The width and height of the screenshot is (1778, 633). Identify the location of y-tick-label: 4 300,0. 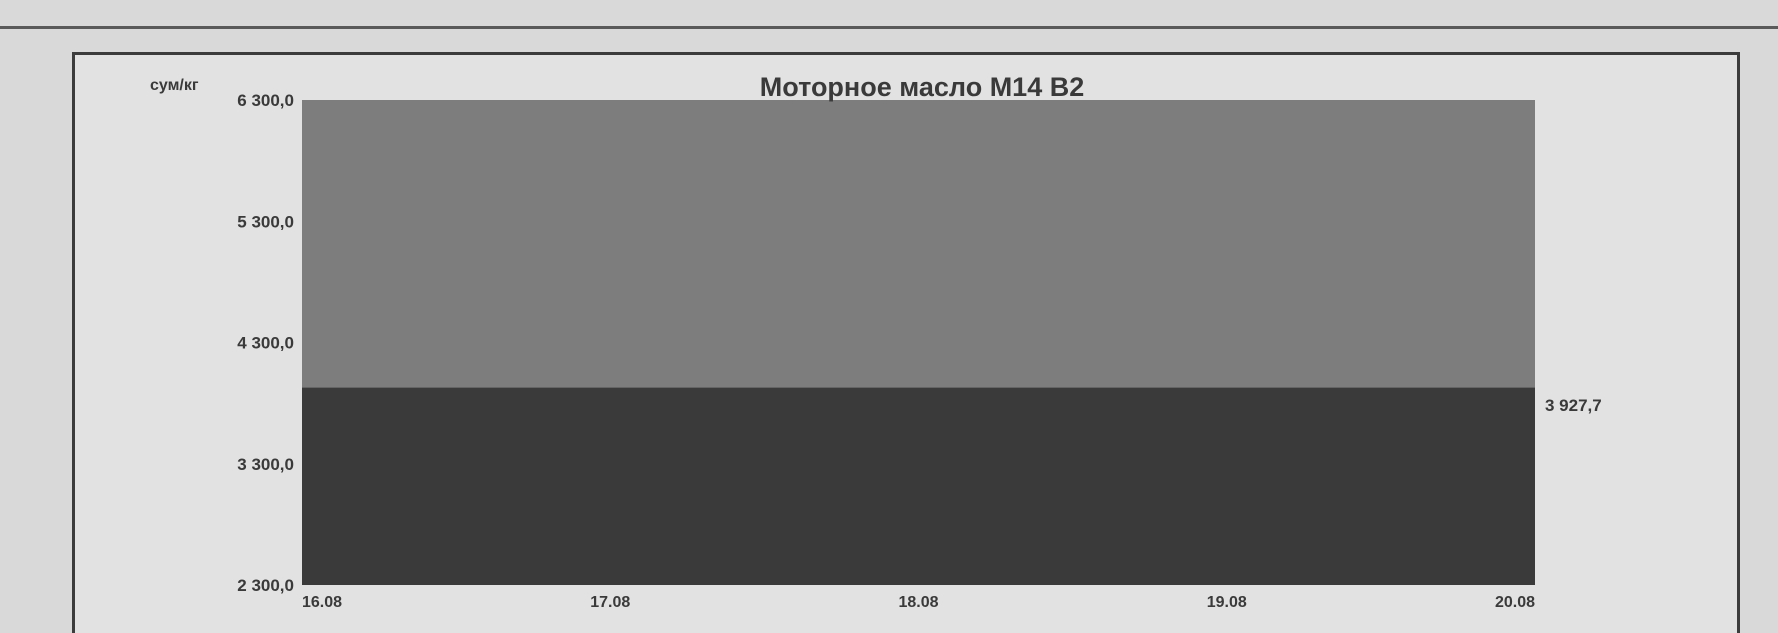
(265, 343).